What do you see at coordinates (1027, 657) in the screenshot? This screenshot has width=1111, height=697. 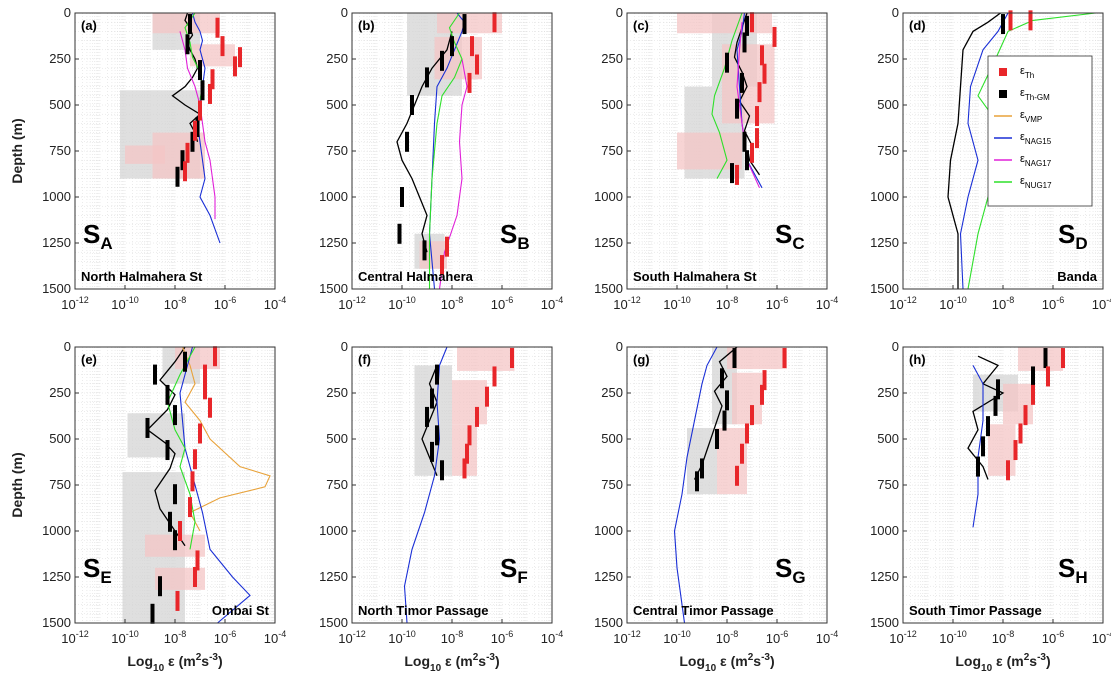 I see `x-label-sup: 2` at bounding box center [1027, 657].